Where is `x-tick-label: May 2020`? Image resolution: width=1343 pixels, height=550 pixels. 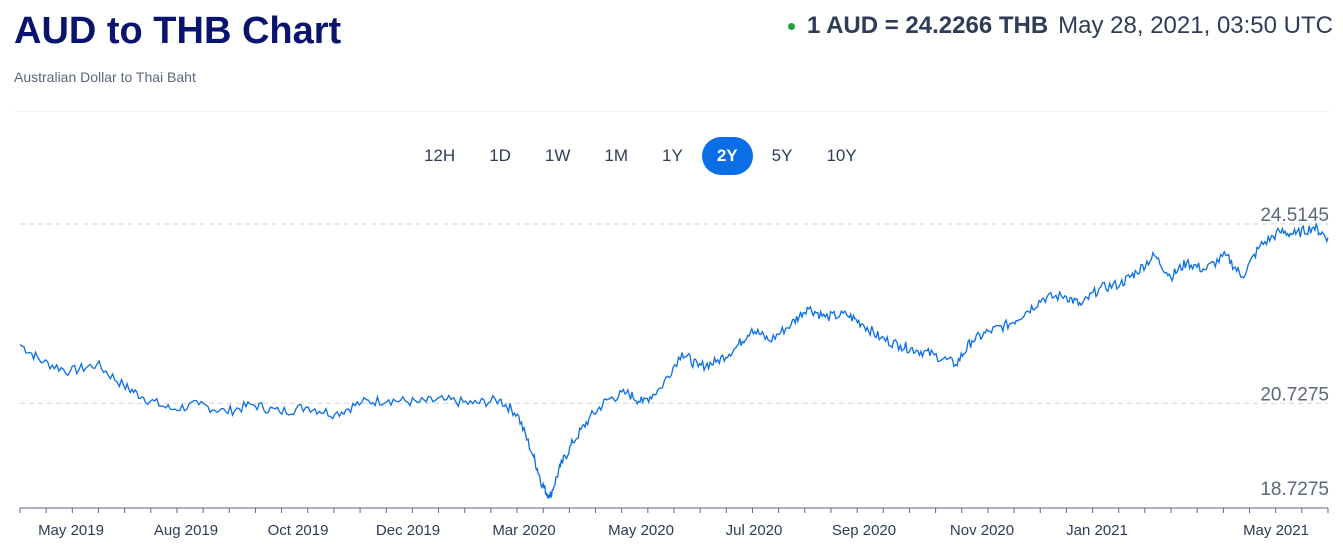 x-tick-label: May 2020 is located at coordinates (641, 530).